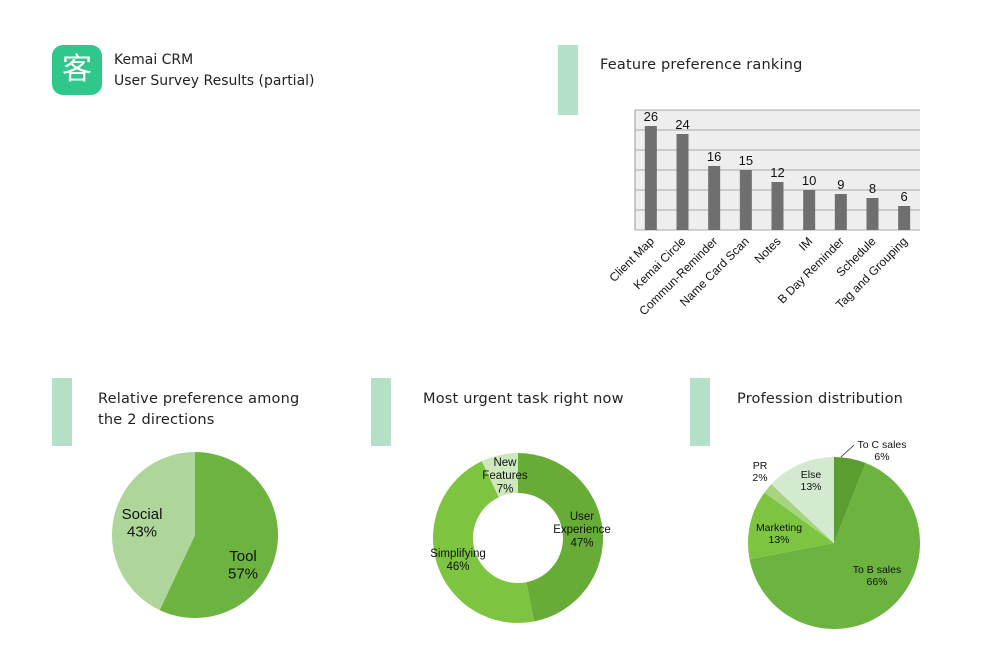  What do you see at coordinates (820, 399) in the screenshot?
I see `profession-title: Profession distribution` at bounding box center [820, 399].